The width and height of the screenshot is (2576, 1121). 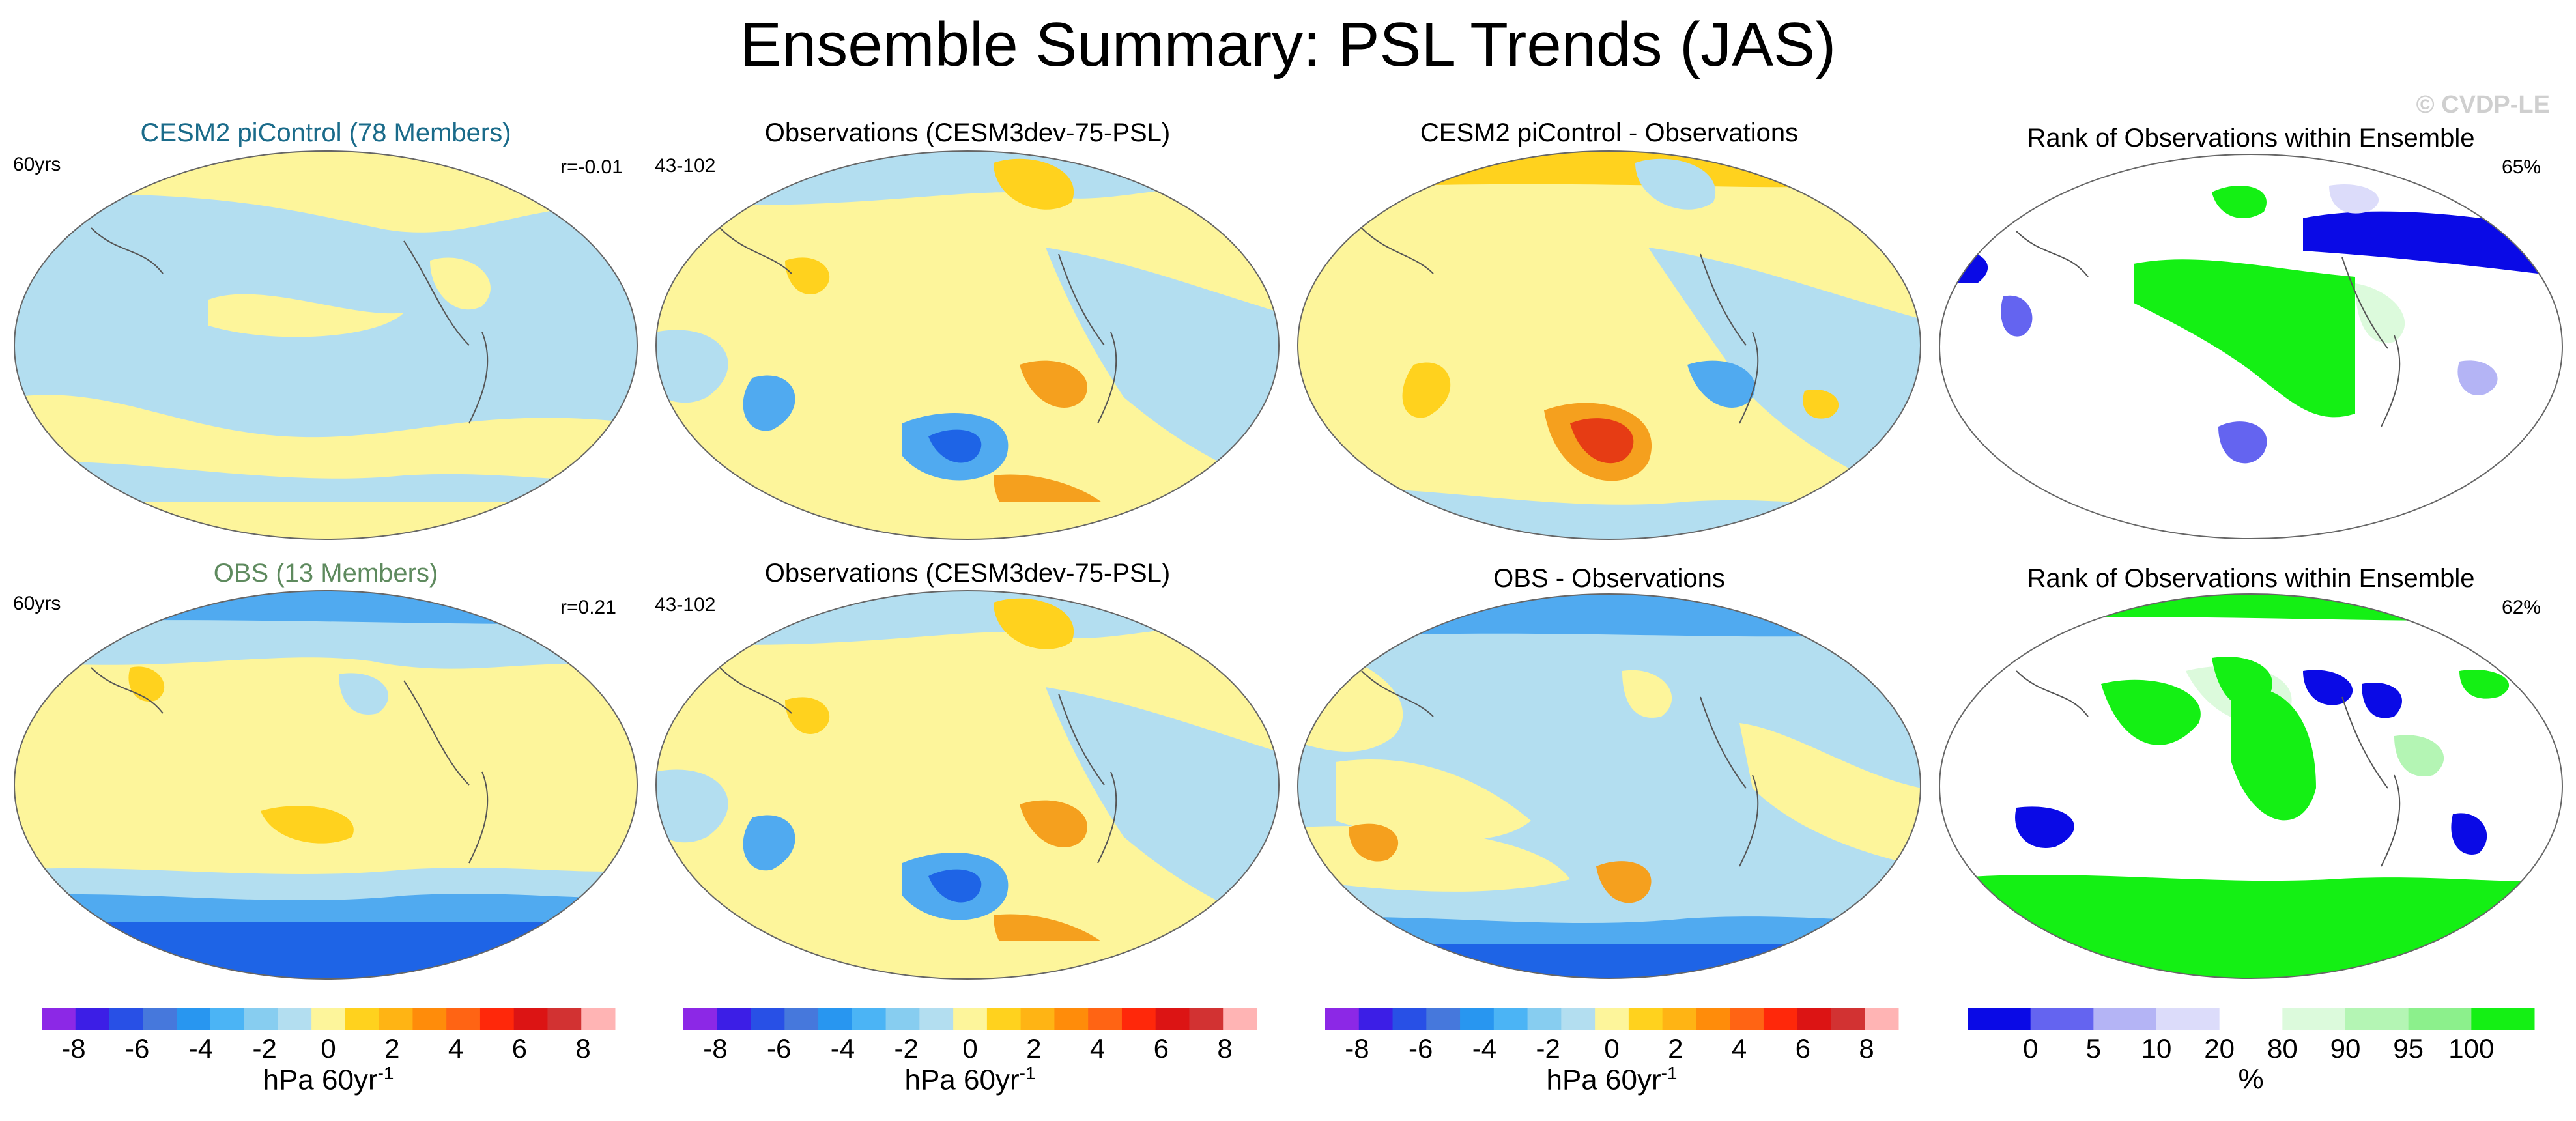 I want to click on panel-right-label: 62%, so click(x=2521, y=608).